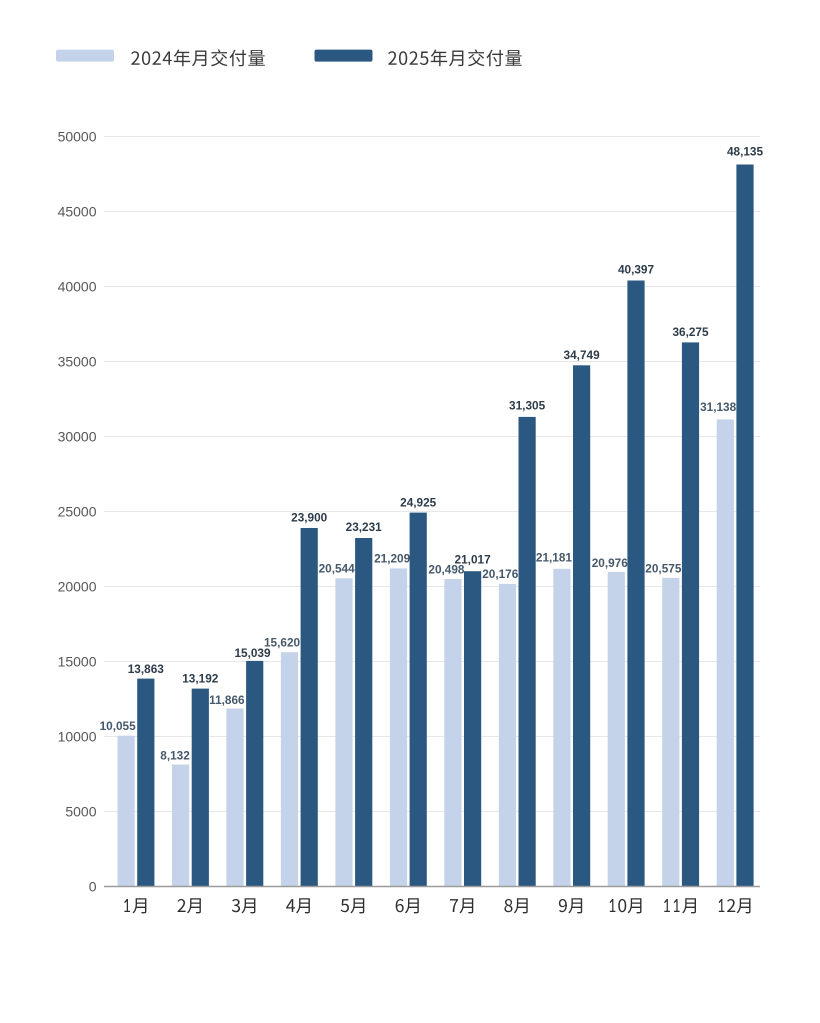 The width and height of the screenshot is (820, 1023). What do you see at coordinates (77, 737) in the screenshot?
I see `svg-text: 10000` at bounding box center [77, 737].